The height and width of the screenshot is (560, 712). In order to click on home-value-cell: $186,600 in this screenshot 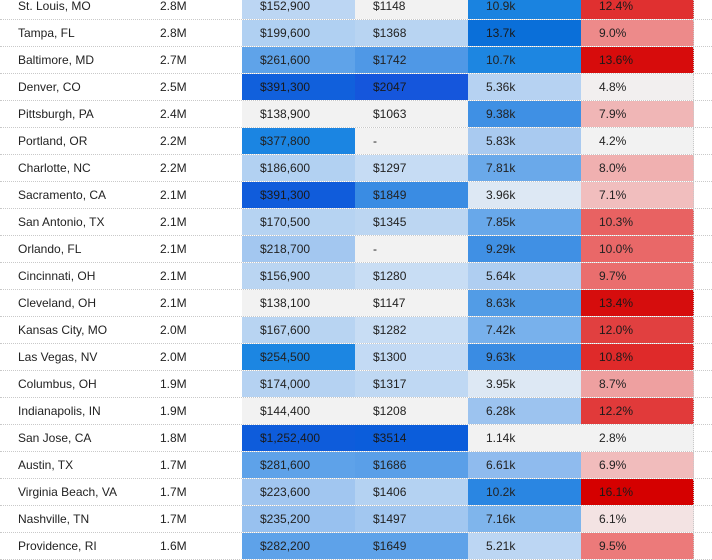, I will do `click(298, 168)`.